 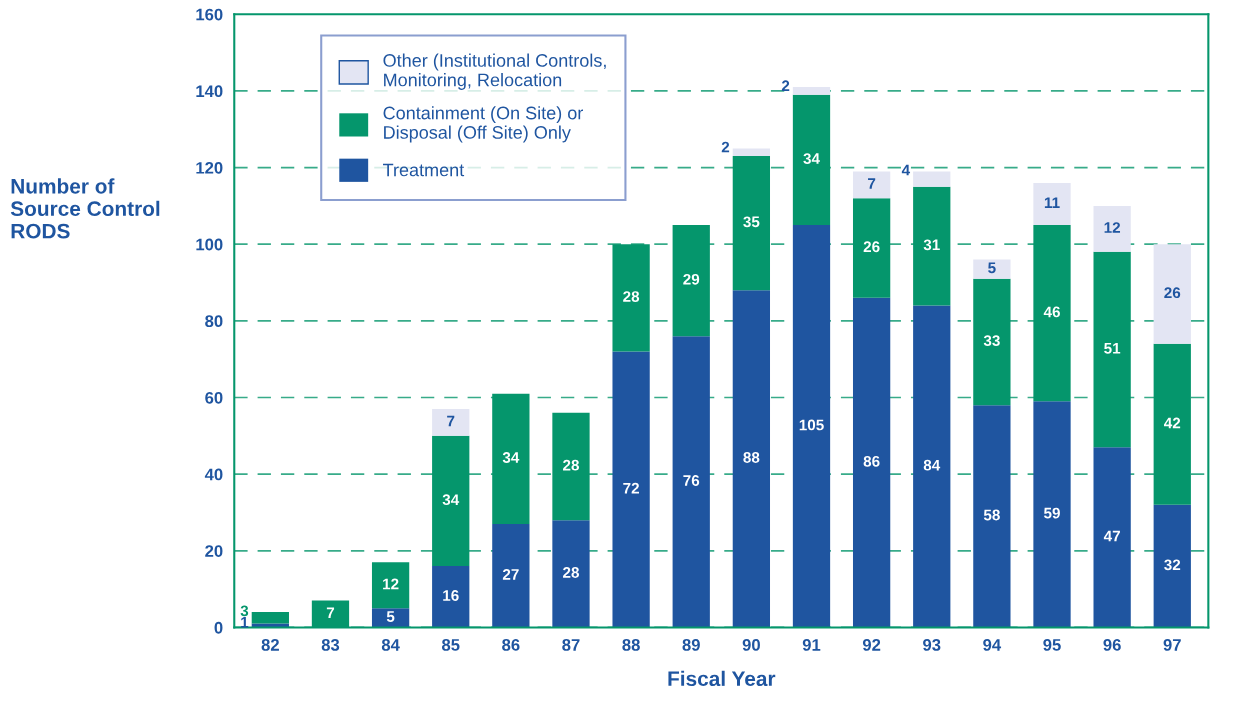 I want to click on x-tick-label: 87, so click(x=571, y=644).